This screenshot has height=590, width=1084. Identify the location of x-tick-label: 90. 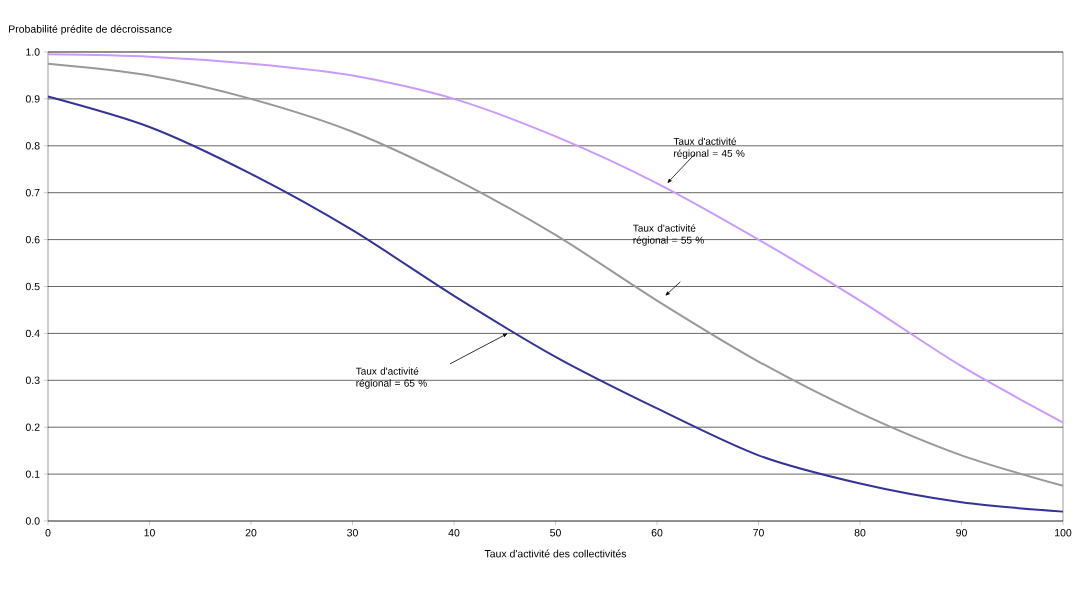
(961, 532).